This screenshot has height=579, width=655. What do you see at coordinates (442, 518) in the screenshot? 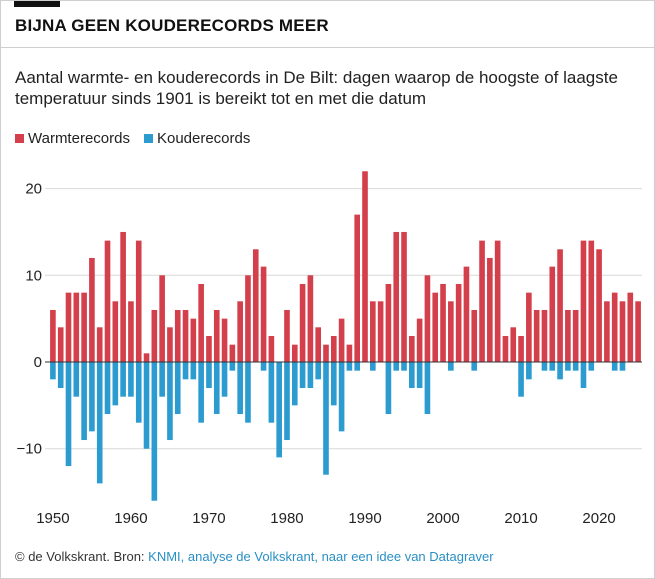
I see `x-tick-label: 2000` at bounding box center [442, 518].